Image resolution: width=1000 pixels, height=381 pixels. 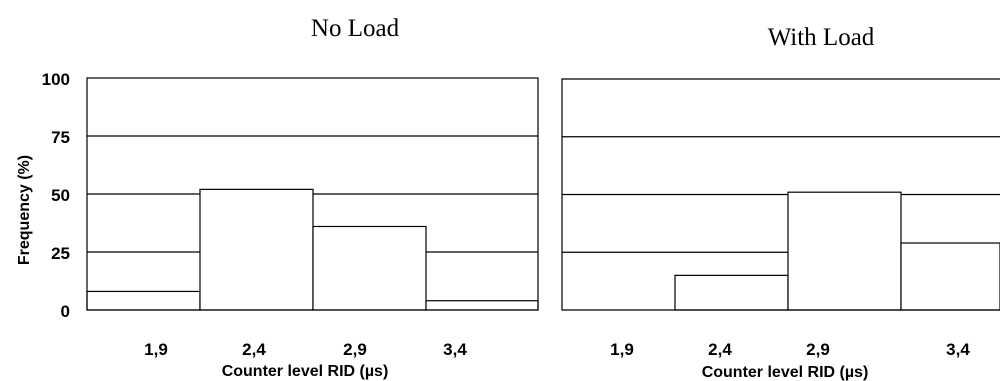 I want to click on y-tick-label: 75, so click(x=60, y=137).